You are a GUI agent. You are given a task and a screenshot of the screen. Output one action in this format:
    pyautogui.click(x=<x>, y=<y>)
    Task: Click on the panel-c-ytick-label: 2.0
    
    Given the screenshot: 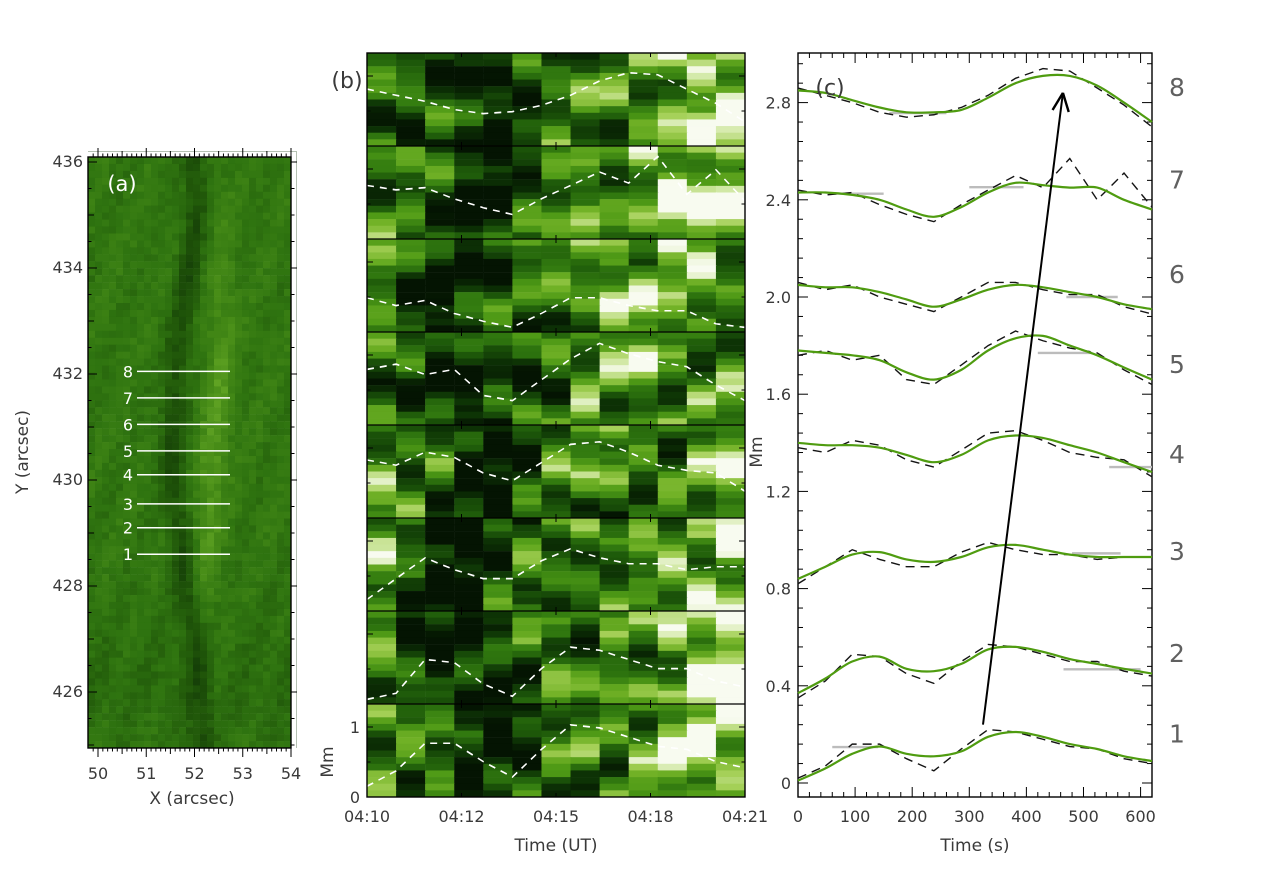 What is the action you would take?
    pyautogui.click(x=778, y=297)
    